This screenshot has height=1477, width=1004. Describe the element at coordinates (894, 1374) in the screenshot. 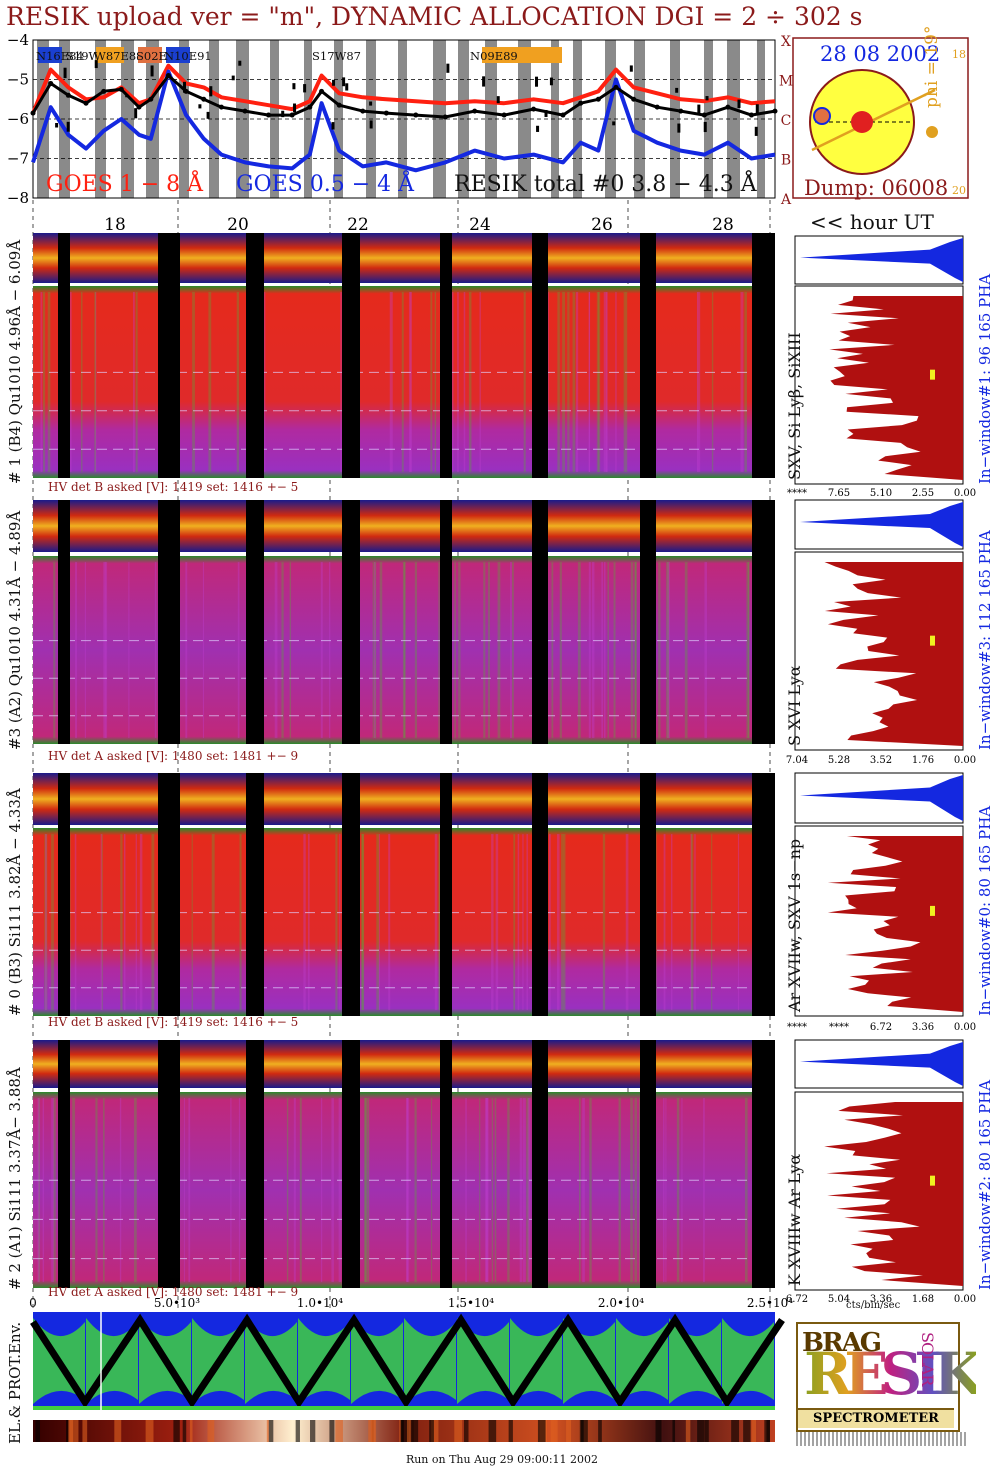

I see `logo-resik: RESIK` at that location.